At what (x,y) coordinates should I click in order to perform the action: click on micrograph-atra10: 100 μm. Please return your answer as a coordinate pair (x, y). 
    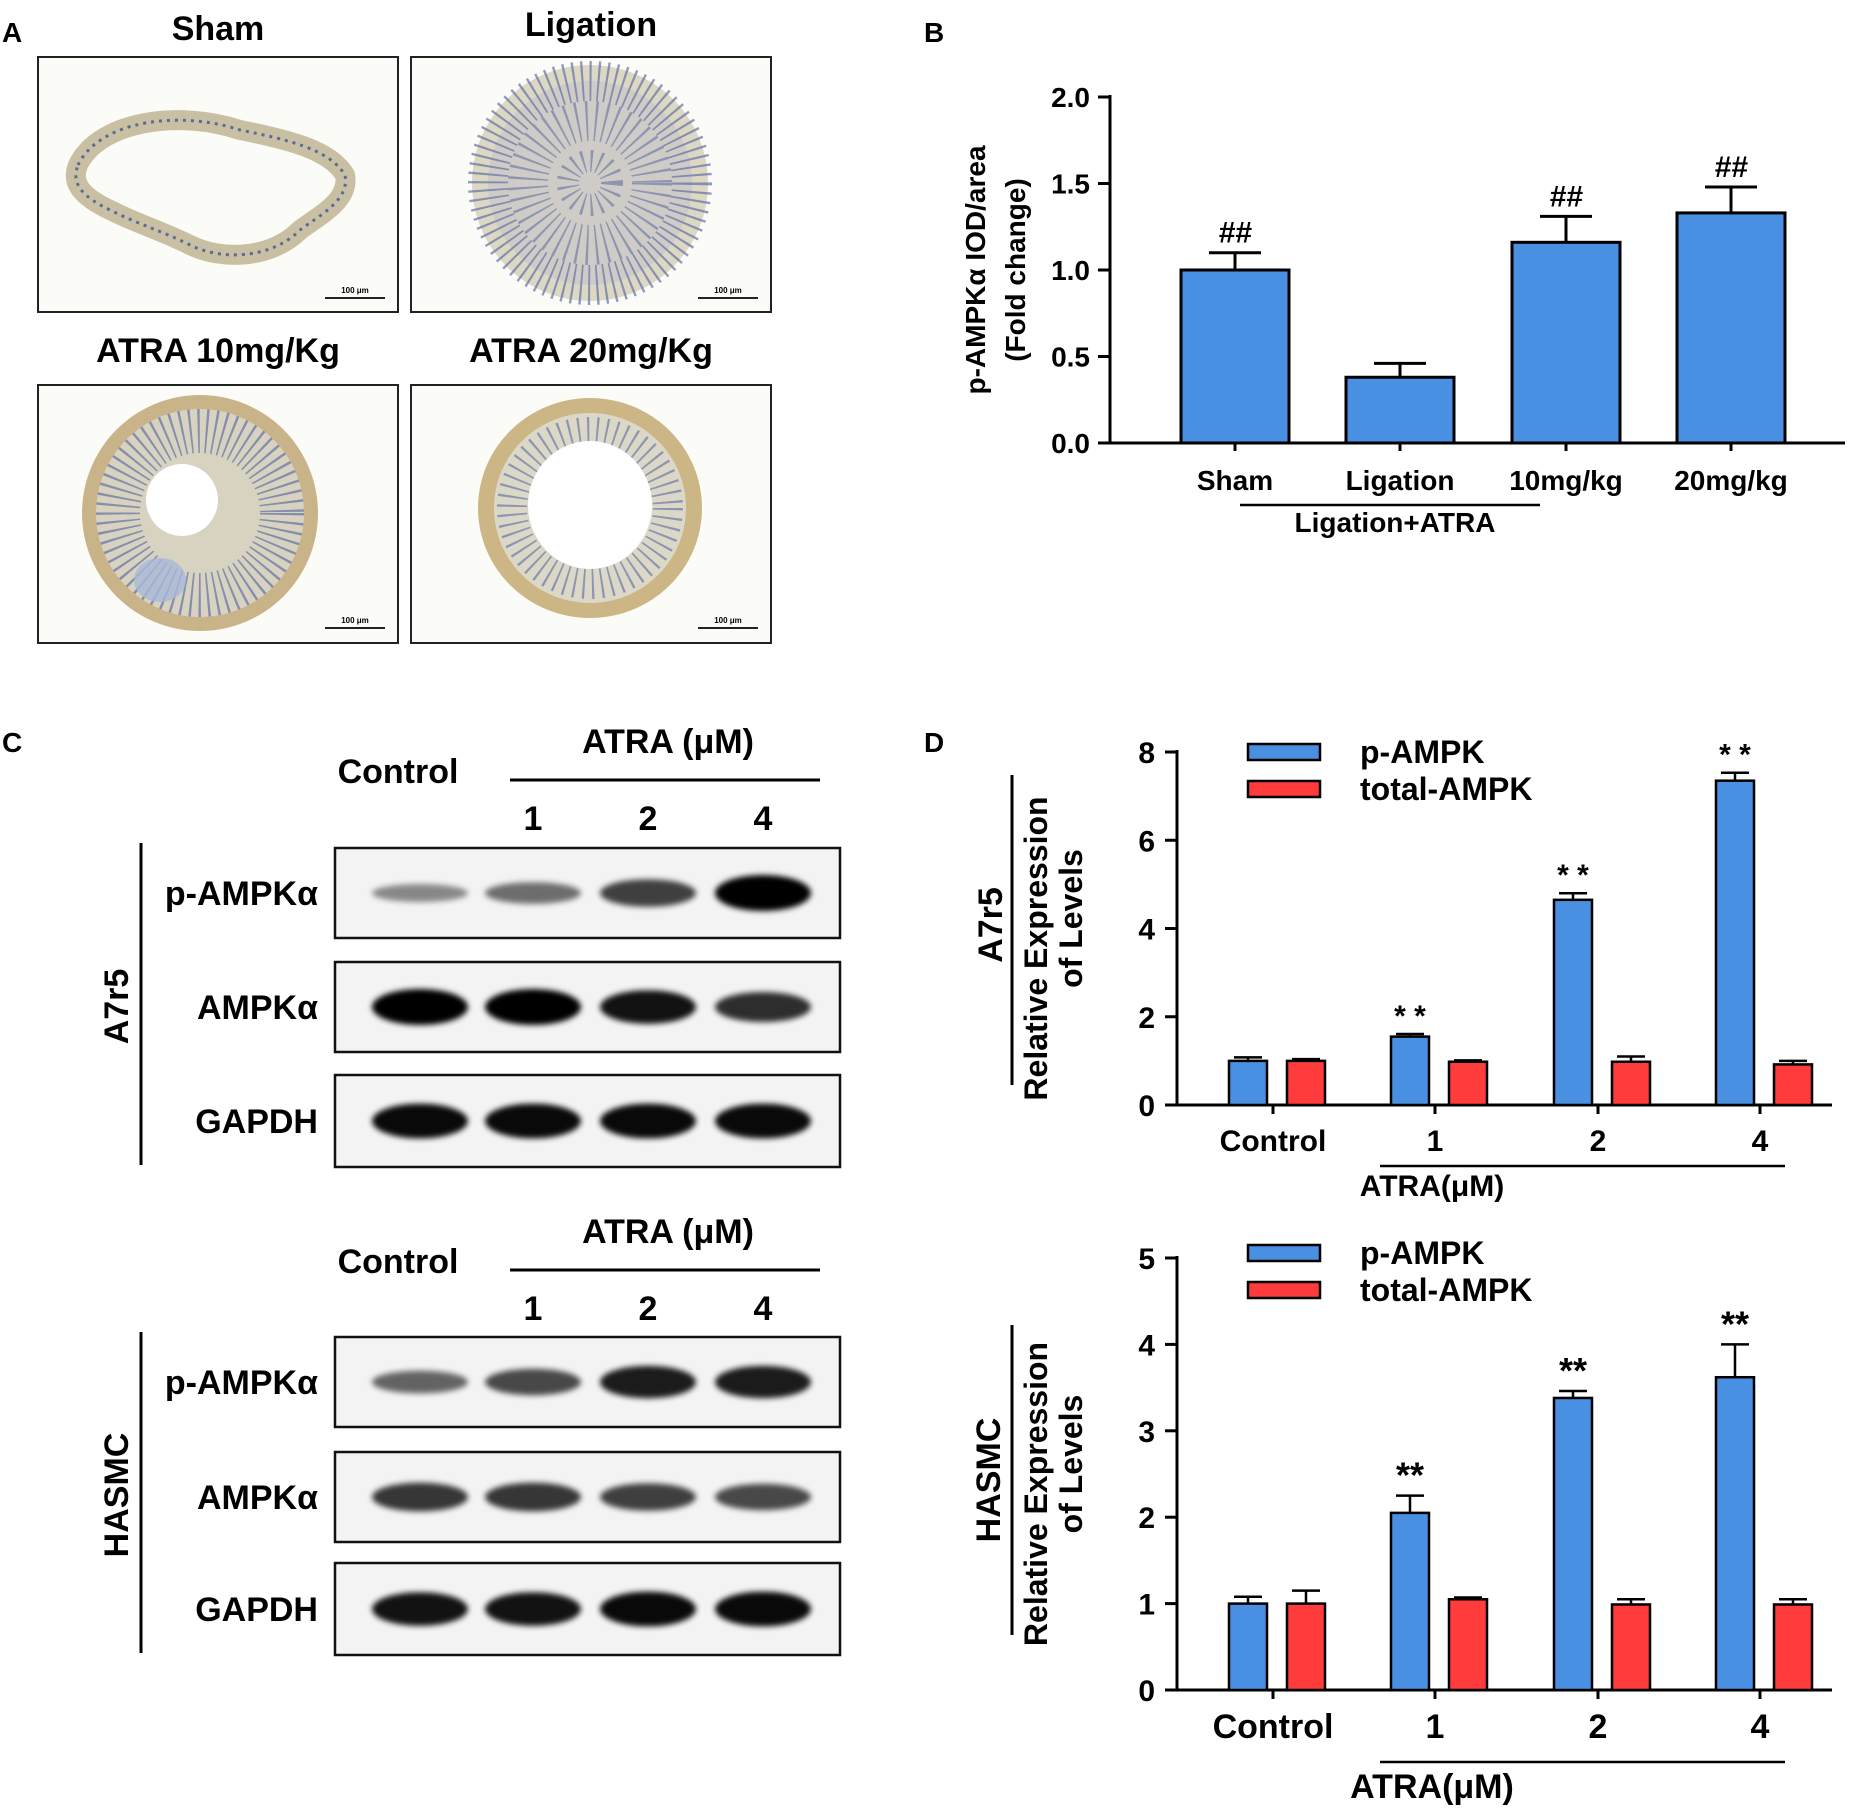
    Looking at the image, I should click on (218, 514).